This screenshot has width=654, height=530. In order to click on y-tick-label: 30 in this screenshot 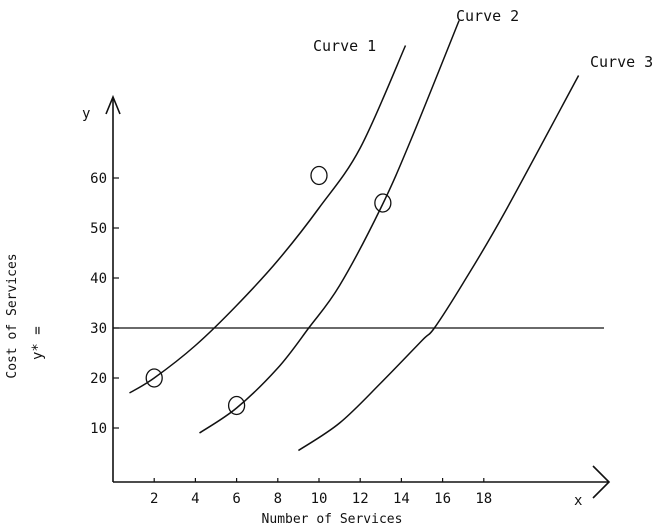, I will do `click(98, 329)`.